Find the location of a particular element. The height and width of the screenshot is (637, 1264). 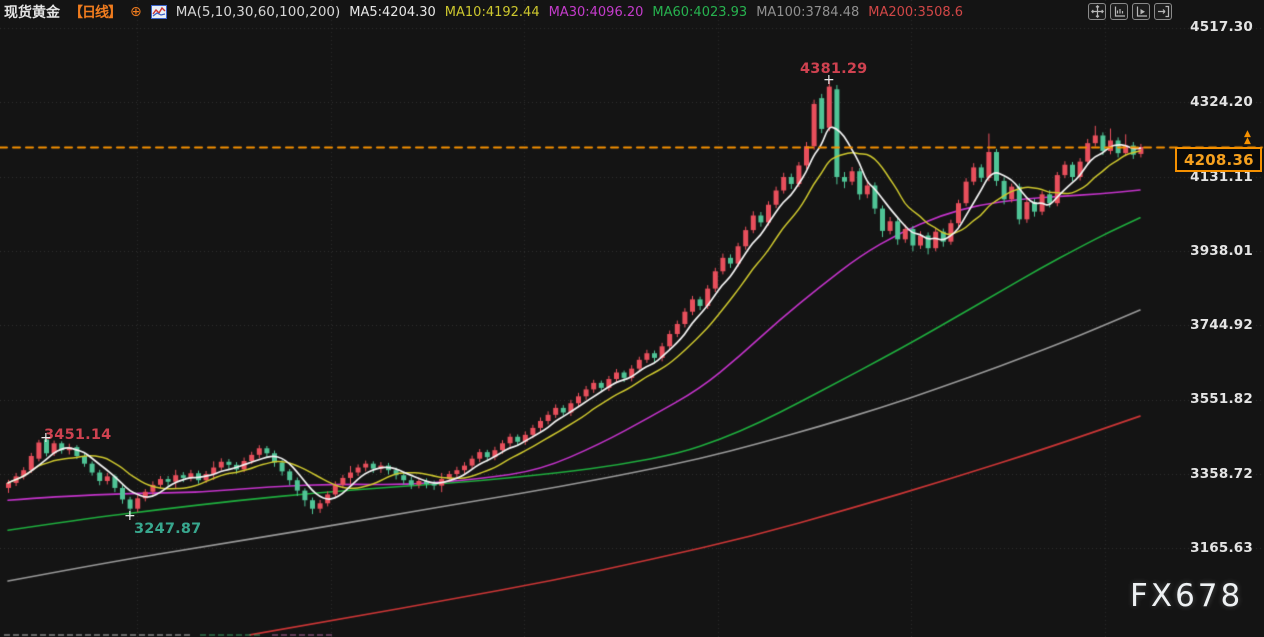

y-axis-label: 3165.63 is located at coordinates (1221, 548).